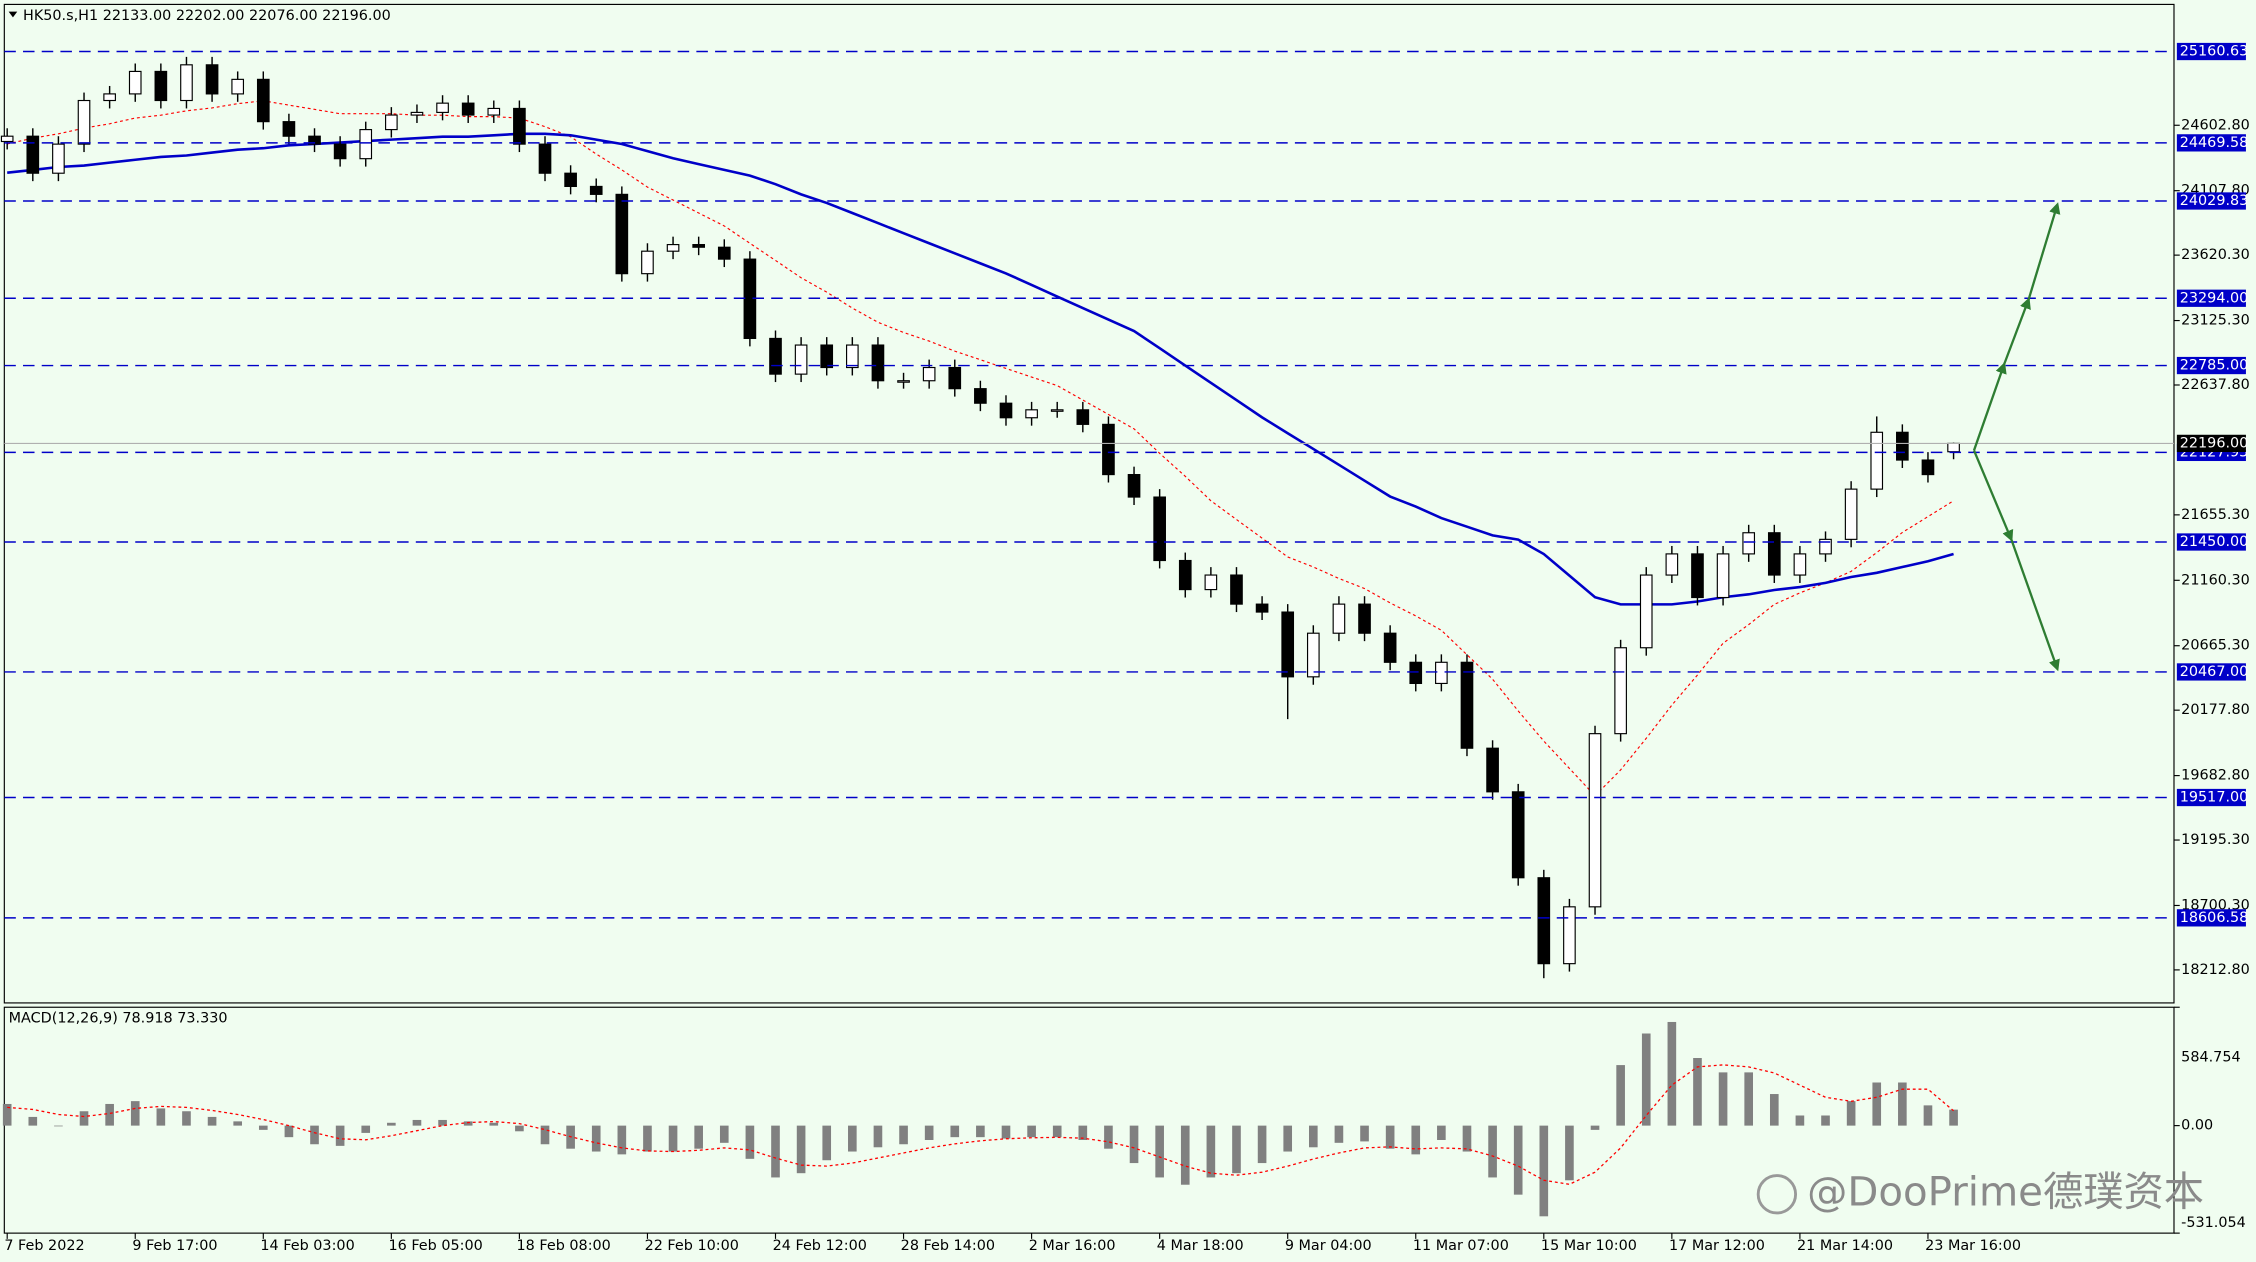  What do you see at coordinates (2215, 970) in the screenshot?
I see `y-tick-label: 18212.80` at bounding box center [2215, 970].